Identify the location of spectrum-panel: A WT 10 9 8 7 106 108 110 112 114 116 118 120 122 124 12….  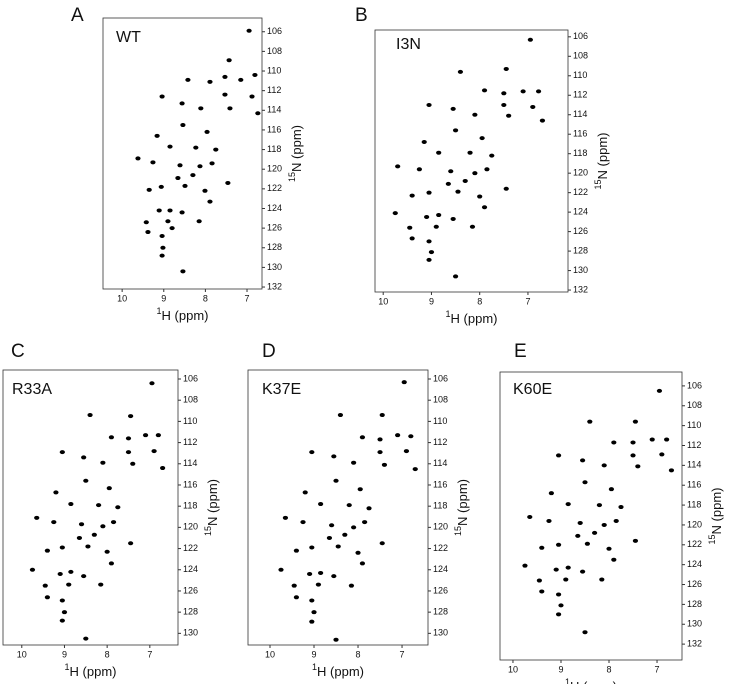
(187, 164).